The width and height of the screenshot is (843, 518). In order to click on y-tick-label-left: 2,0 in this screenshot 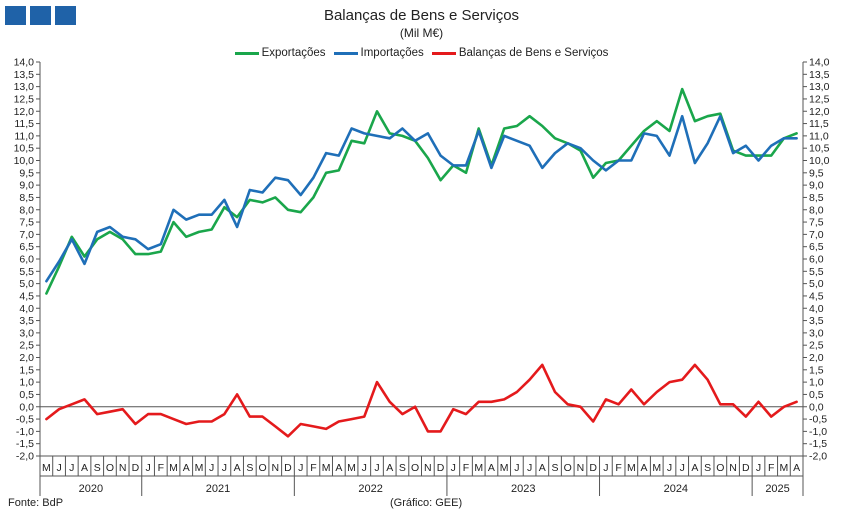, I will do `click(26, 358)`.